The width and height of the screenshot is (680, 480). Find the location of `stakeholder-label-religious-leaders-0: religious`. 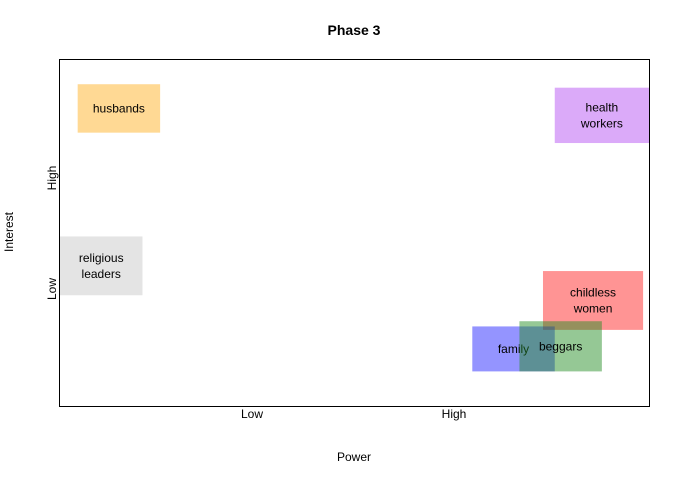

stakeholder-label-religious-leaders-0: religious is located at coordinates (101, 258).